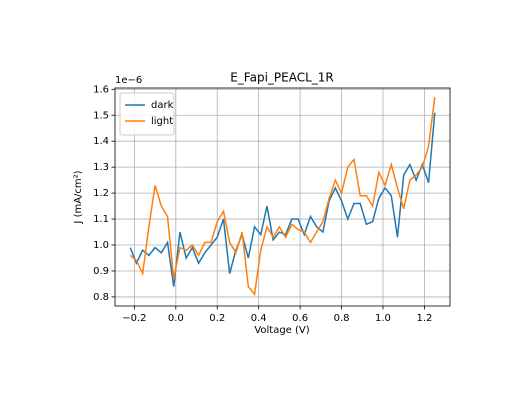  I want to click on x-tick-label: 0.4, so click(259, 318).